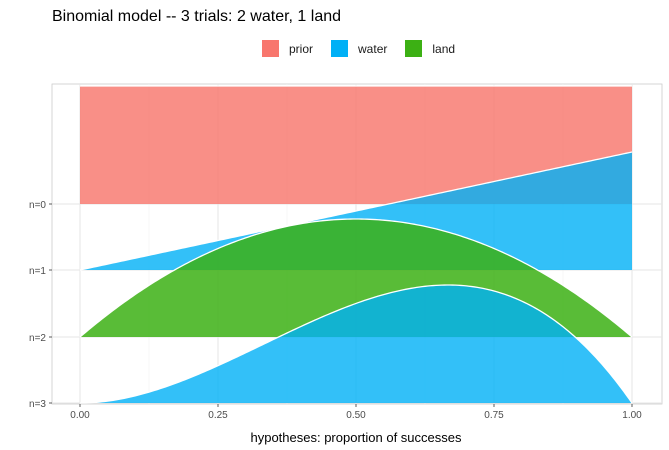 This screenshot has width=669, height=450. Describe the element at coordinates (37, 404) in the screenshot. I see `y-tick-label: n=3` at that location.